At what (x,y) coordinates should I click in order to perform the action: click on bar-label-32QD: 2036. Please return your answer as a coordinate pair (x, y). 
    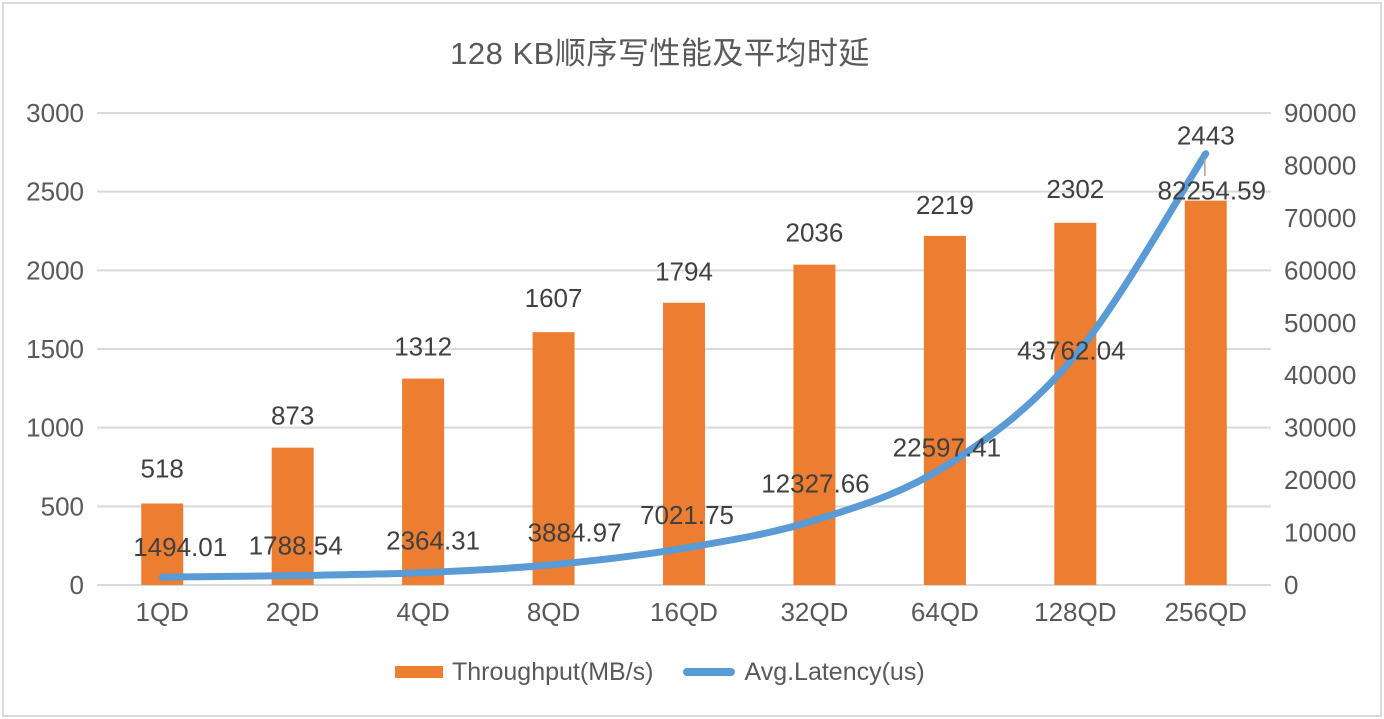
    Looking at the image, I should click on (815, 233).